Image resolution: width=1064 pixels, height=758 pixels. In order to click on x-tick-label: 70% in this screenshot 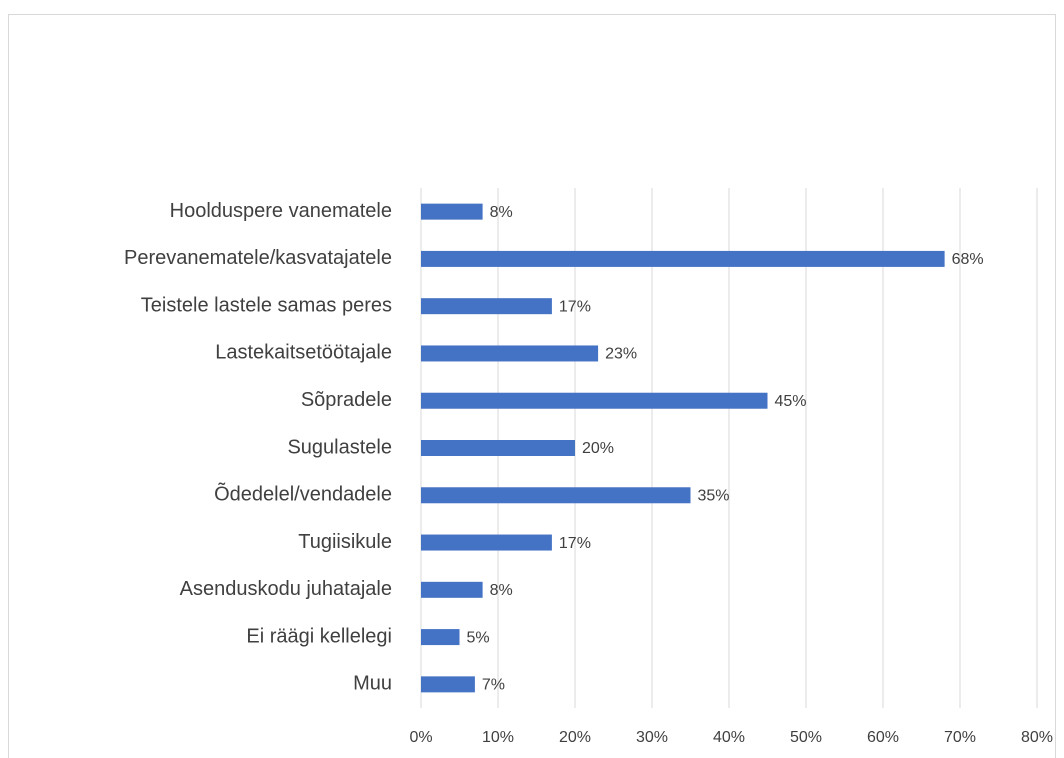, I will do `click(960, 737)`.